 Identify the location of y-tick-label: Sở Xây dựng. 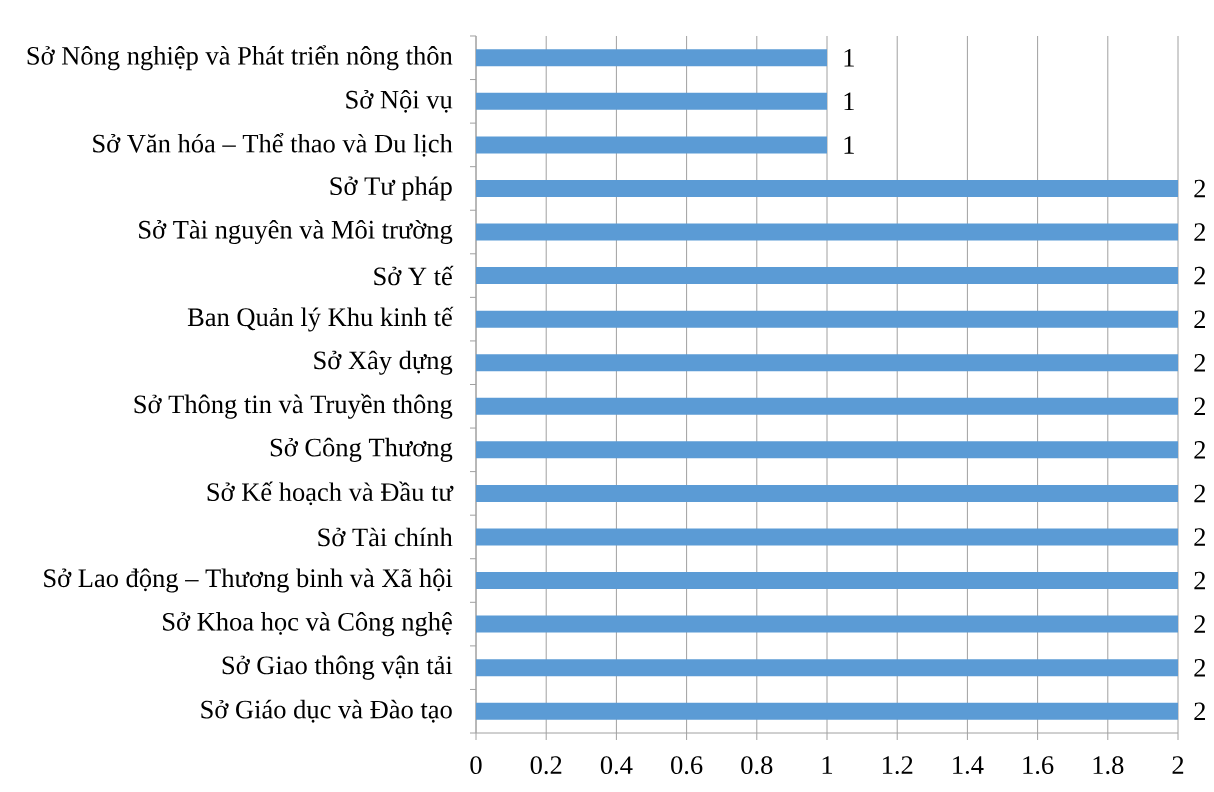
(383, 362).